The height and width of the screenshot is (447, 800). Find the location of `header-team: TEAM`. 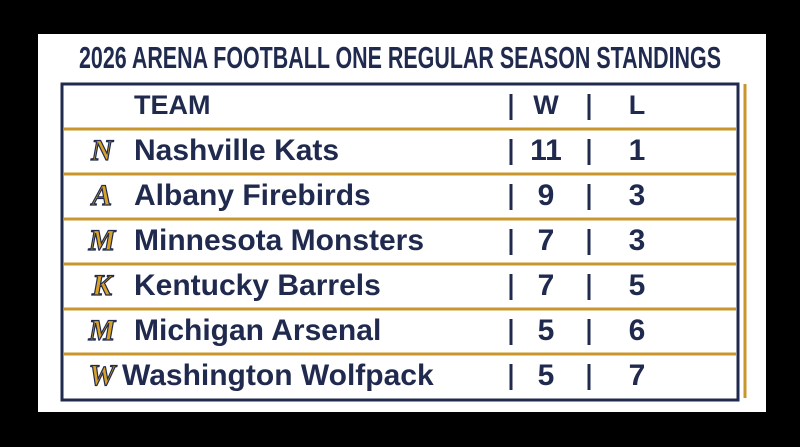

header-team: TEAM is located at coordinates (172, 105).